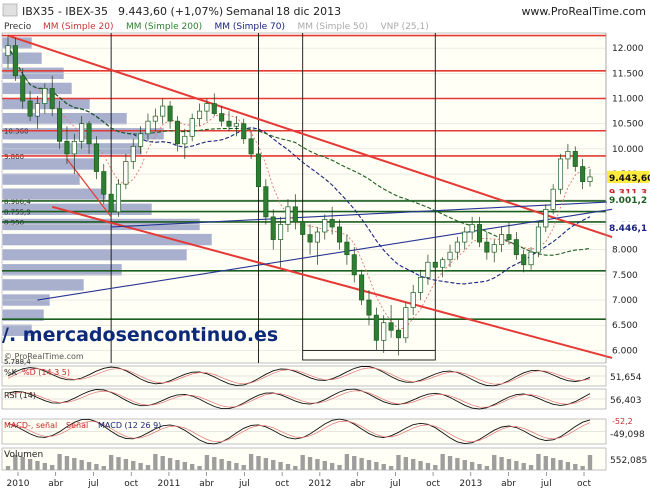 The width and height of the screenshot is (650, 494). Describe the element at coordinates (626, 378) in the screenshot. I see `indicator-value: 51,654` at that location.